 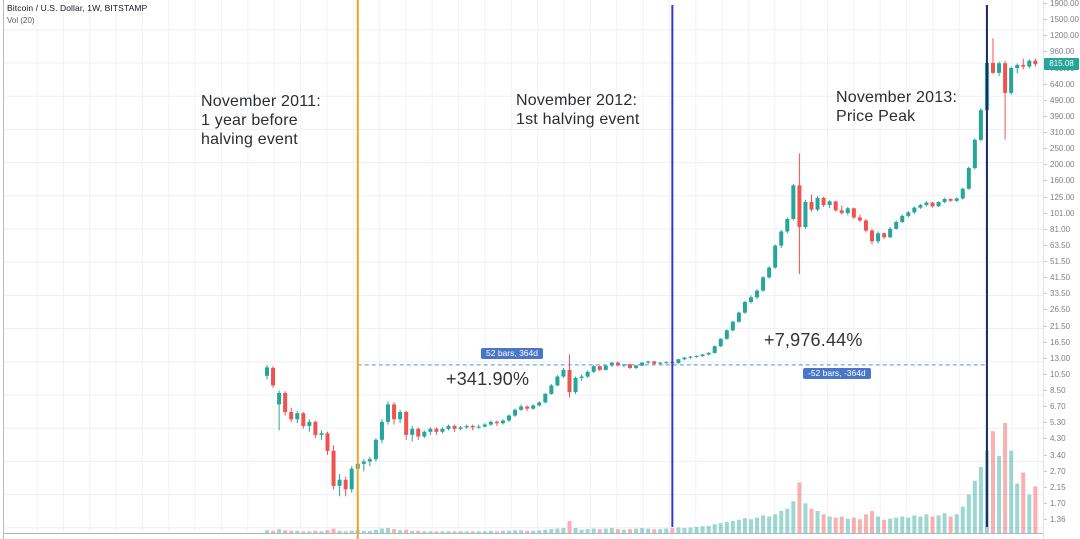 What do you see at coordinates (1062, 165) in the screenshot?
I see `price-tick-label: 200.00` at bounding box center [1062, 165].